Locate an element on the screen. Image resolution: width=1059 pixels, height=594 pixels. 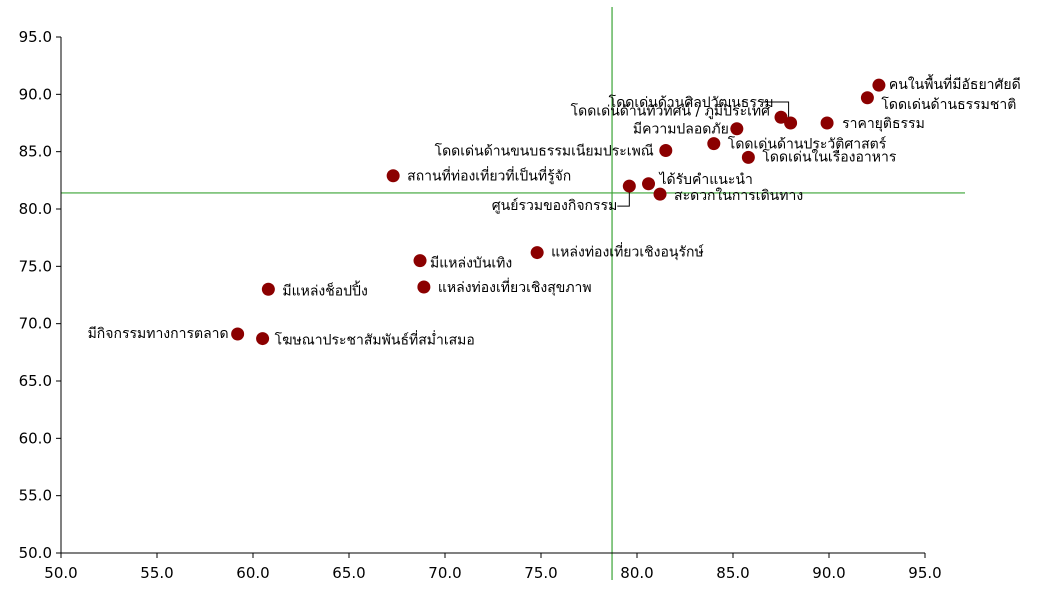
point-label: ได้รับคำแนะนำ is located at coordinates (706, 179).